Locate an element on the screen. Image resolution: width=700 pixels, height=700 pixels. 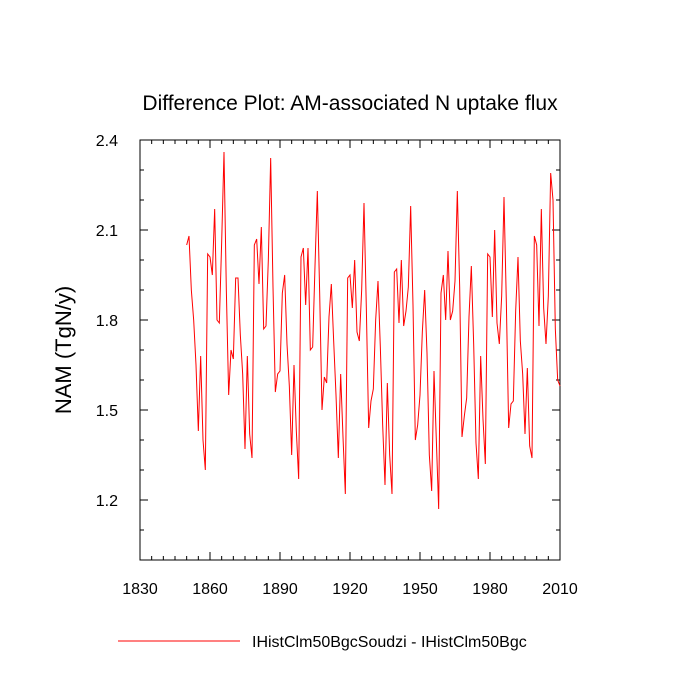
legend: IHistClm50BgcSoudzi - IHistClm50Bgc is located at coordinates (322, 642).